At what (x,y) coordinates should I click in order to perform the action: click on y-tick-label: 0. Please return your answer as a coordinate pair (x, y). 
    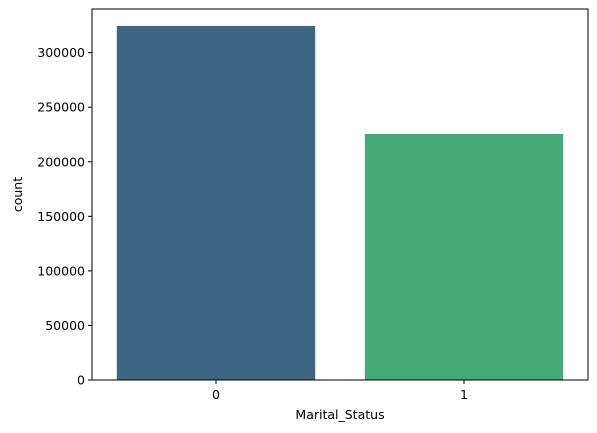
    Looking at the image, I should click on (81, 380).